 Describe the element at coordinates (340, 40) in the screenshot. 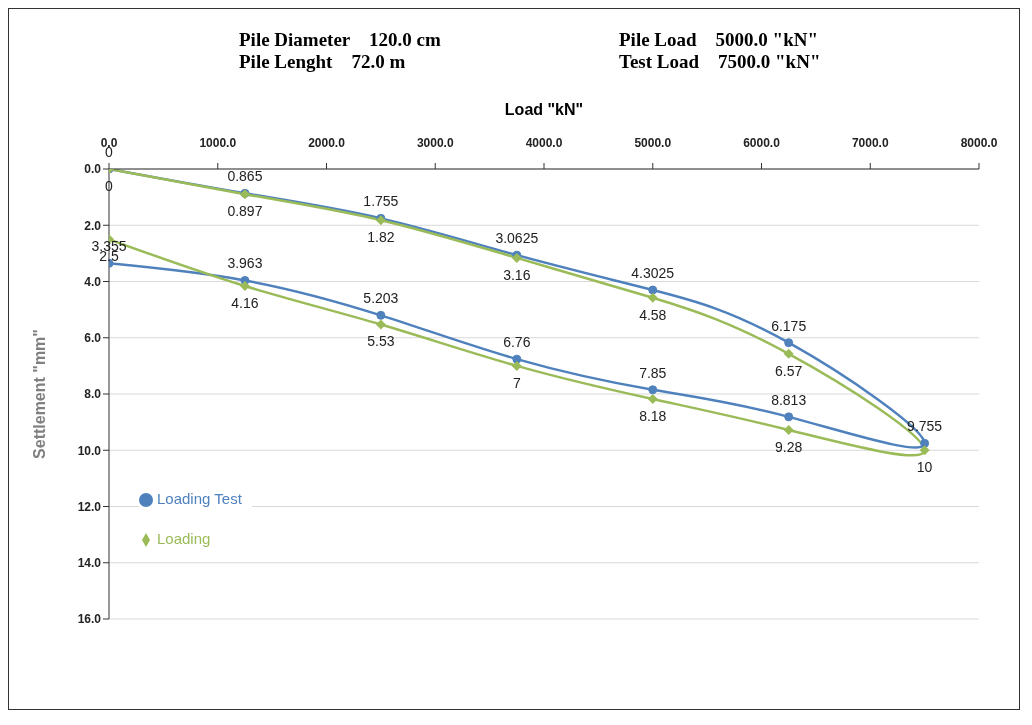

I see `text: Pile Diameter 120.0 cm` at that location.